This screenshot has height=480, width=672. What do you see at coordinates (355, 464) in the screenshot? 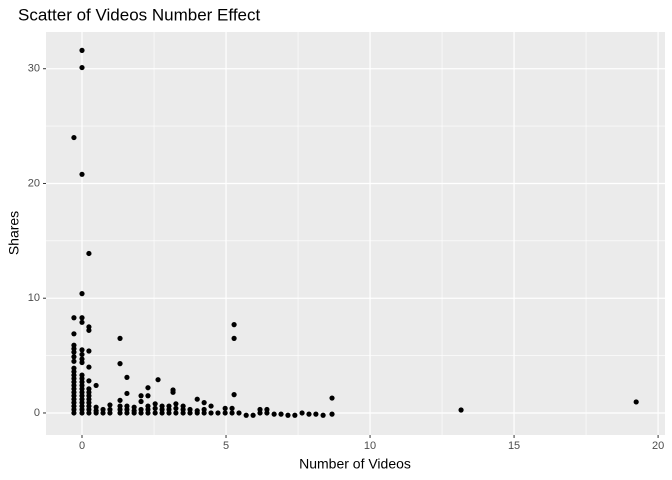
I see `x-axis-label: Number of Videos` at bounding box center [355, 464].